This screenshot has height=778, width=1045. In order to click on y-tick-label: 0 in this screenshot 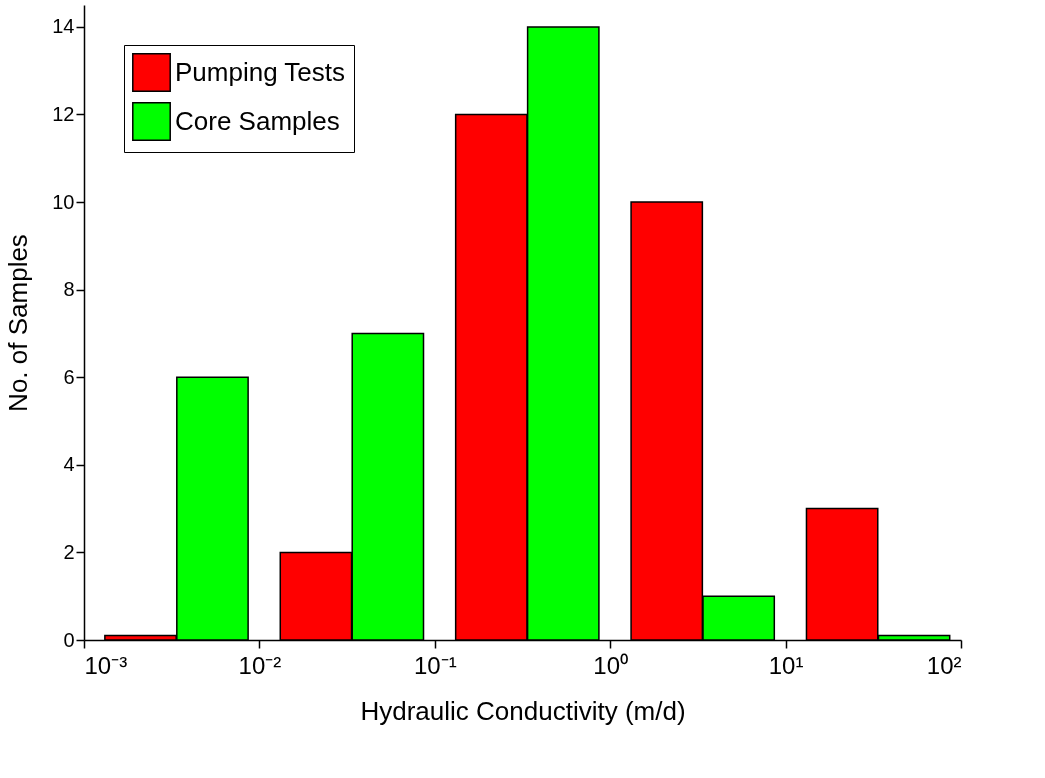, I will do `click(69, 639)`.